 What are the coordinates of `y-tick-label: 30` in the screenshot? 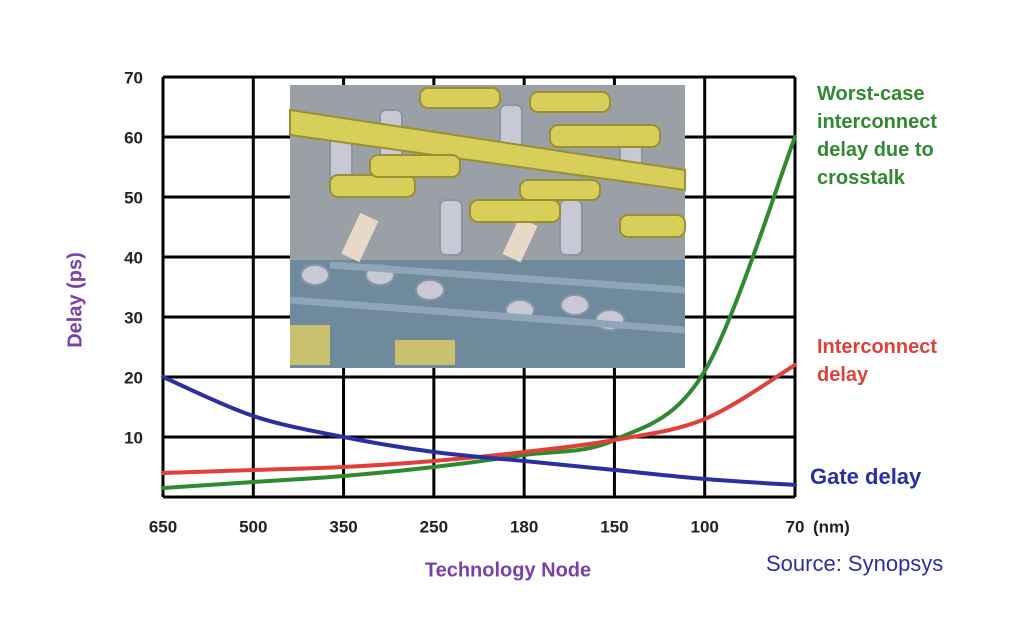 It's located at (133, 317).